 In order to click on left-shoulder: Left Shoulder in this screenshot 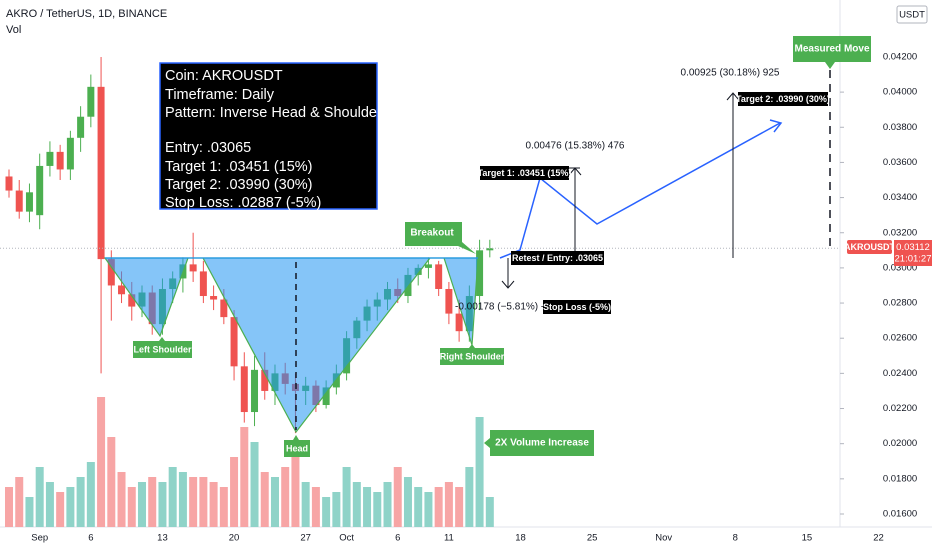, I will do `click(163, 349)`.